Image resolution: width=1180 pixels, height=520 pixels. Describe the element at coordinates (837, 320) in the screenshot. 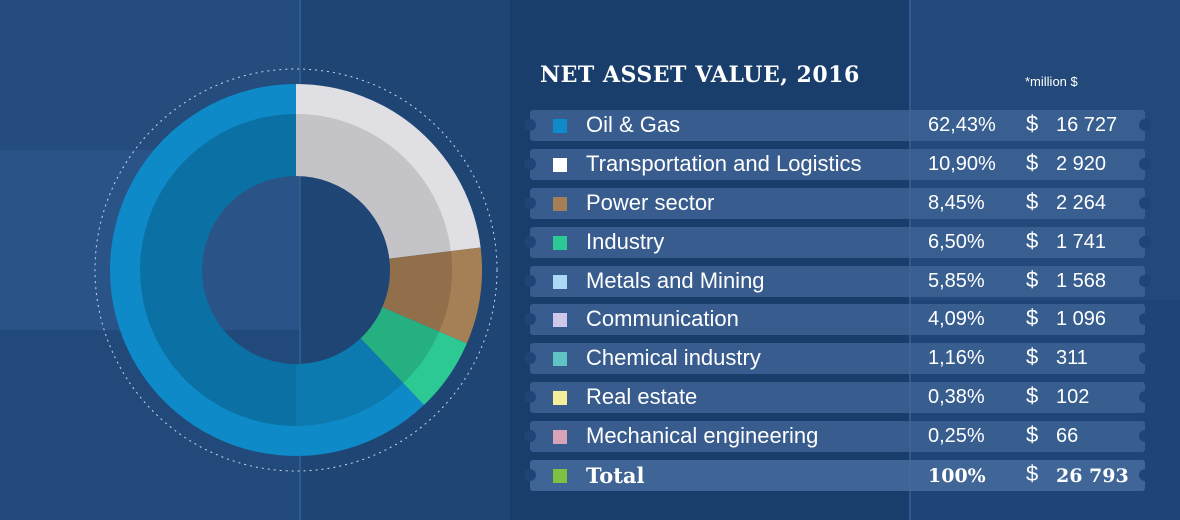

I see `legend-row-communication: Communication 4,09% $ 1 096` at that location.